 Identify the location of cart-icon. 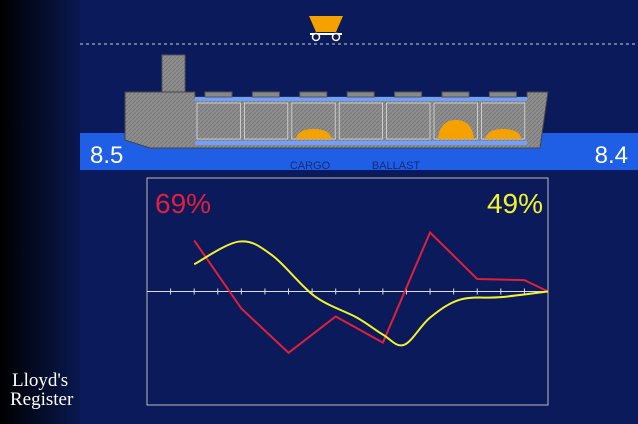
(326, 29).